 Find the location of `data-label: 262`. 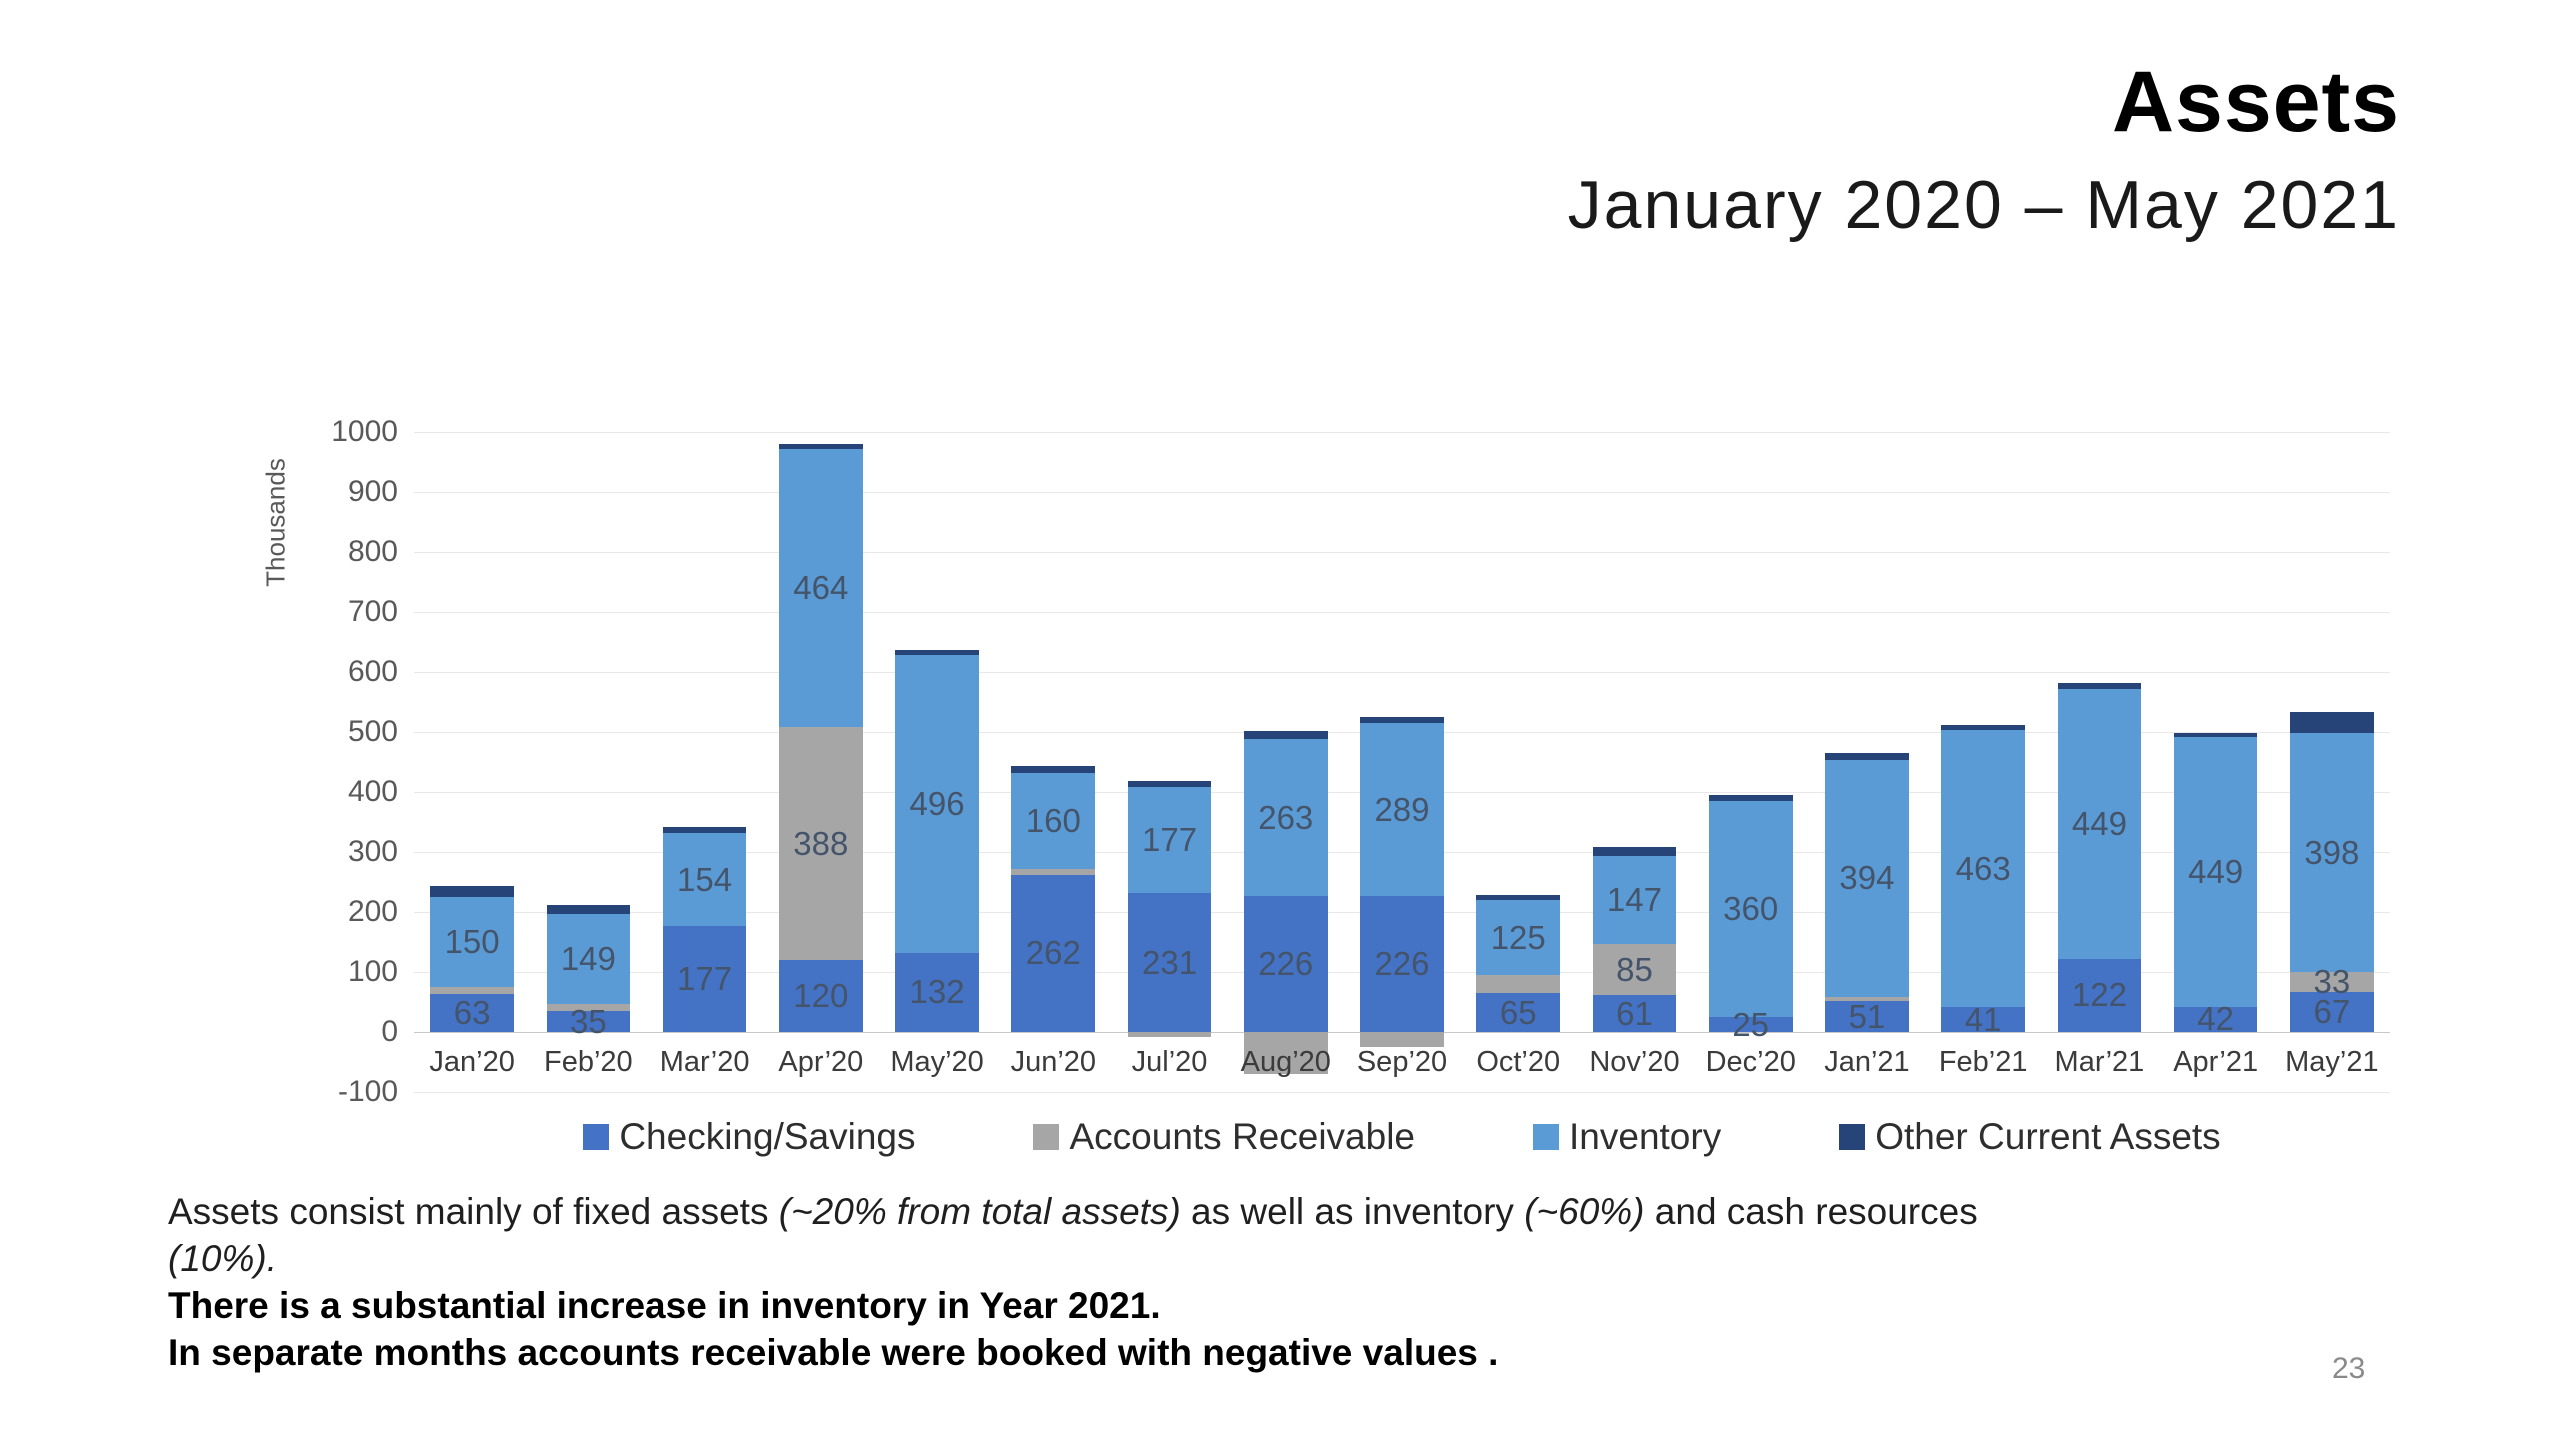

data-label: 262 is located at coordinates (1053, 953).